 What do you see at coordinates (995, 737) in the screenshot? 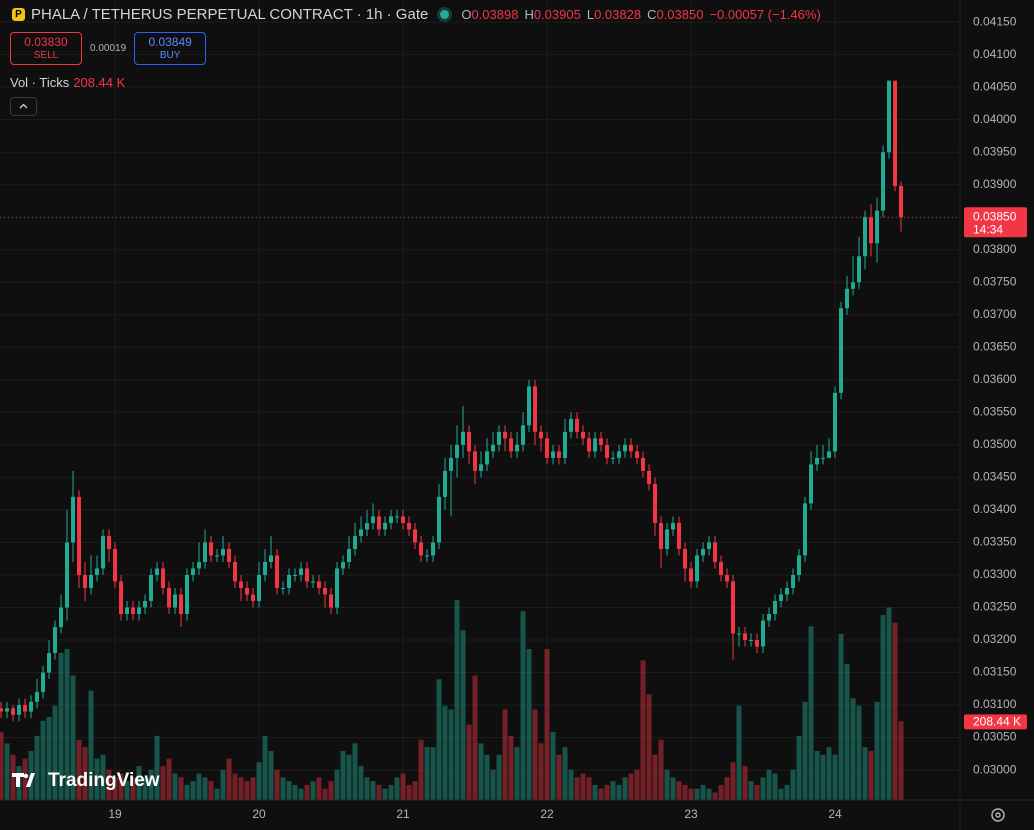
I see `y-tick-label: 0.03050` at bounding box center [995, 737].